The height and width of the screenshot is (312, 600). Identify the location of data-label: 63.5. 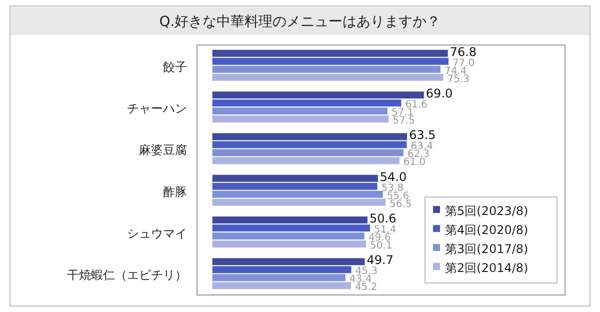
(422, 135).